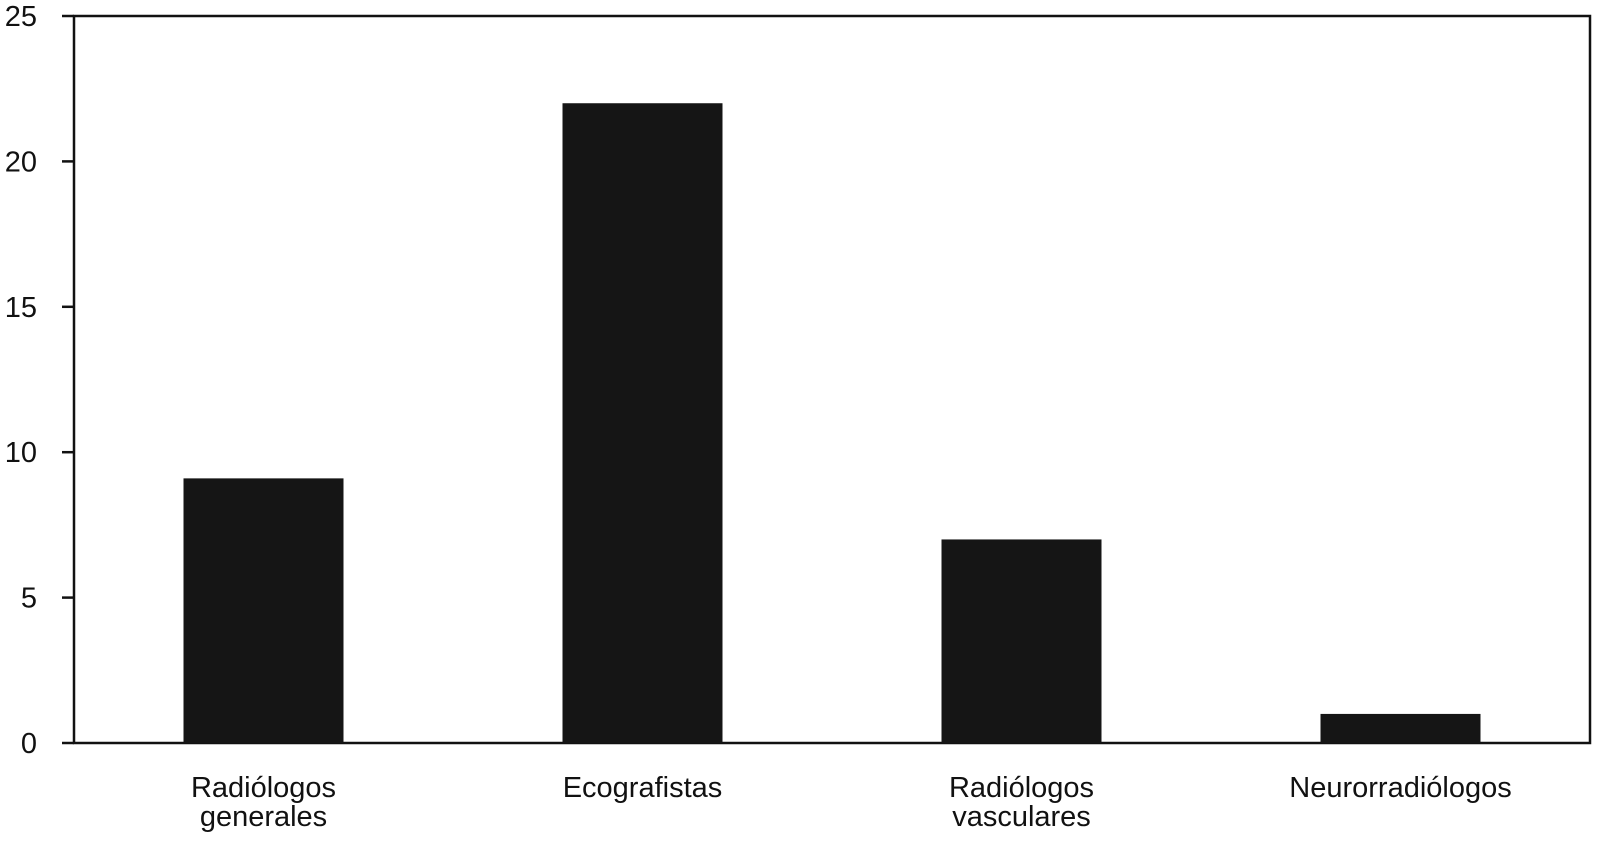 The width and height of the screenshot is (1605, 843). Describe the element at coordinates (21, 17) in the screenshot. I see `y-tick-label: 25` at that location.